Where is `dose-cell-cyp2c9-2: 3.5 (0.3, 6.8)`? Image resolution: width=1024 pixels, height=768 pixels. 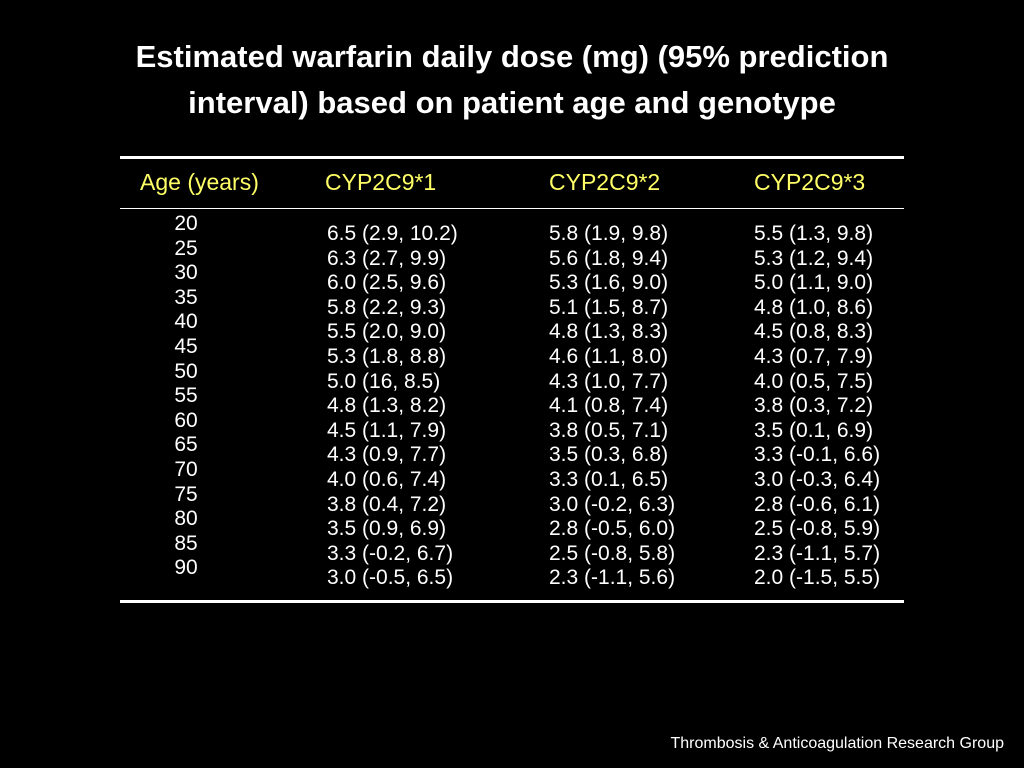
dose-cell-cyp2c9-2: 3.5 (0.3, 6.8) is located at coordinates (609, 455).